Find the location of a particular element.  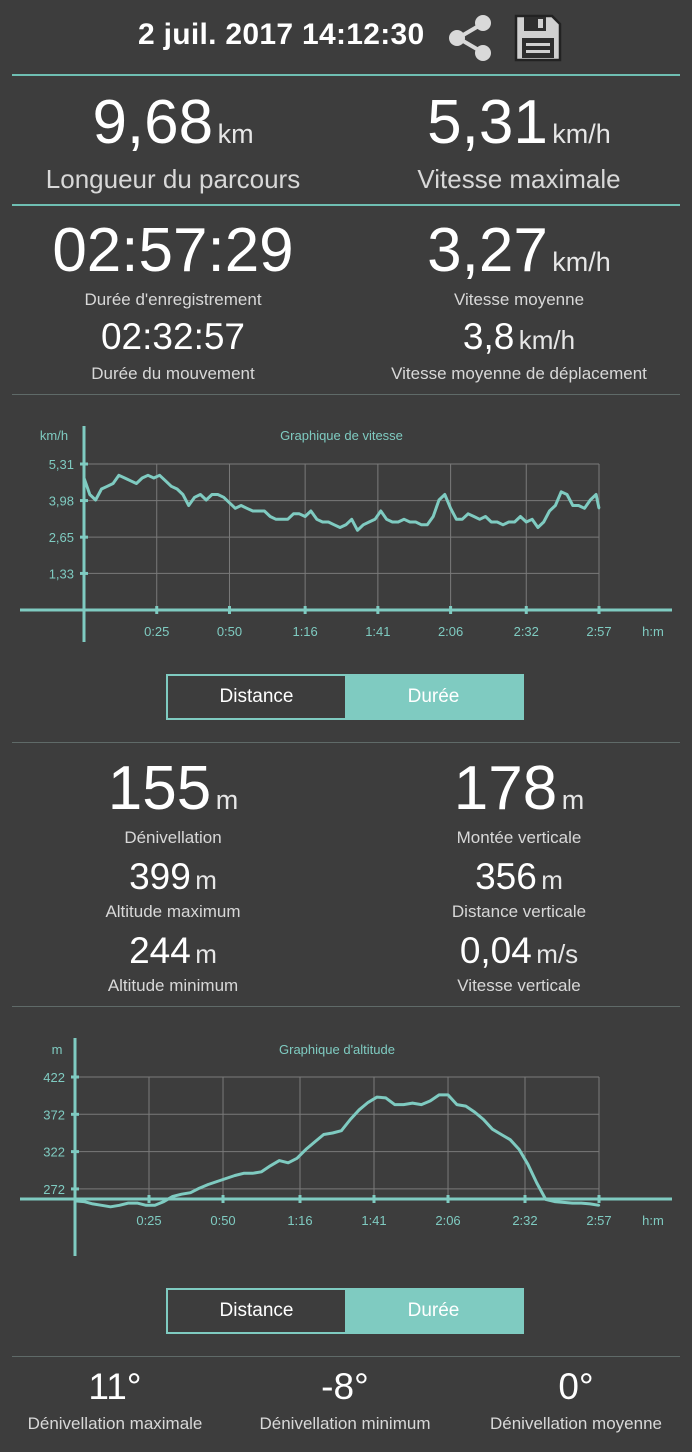

avg-move-speed-unit: km/h is located at coordinates (547, 340).